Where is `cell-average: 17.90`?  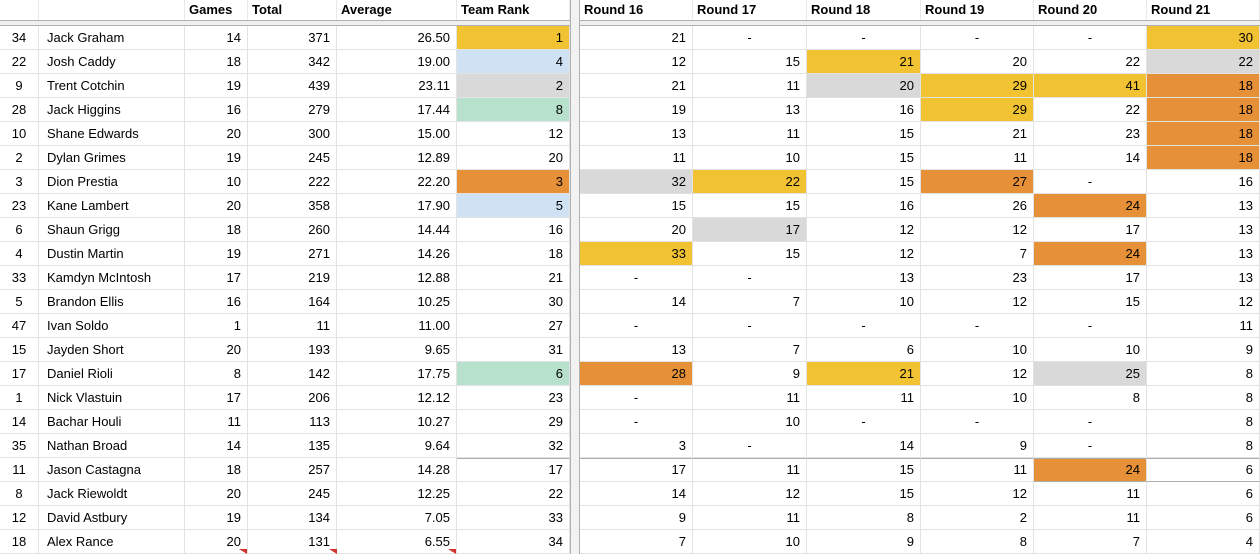
cell-average: 17.90 is located at coordinates (397, 206).